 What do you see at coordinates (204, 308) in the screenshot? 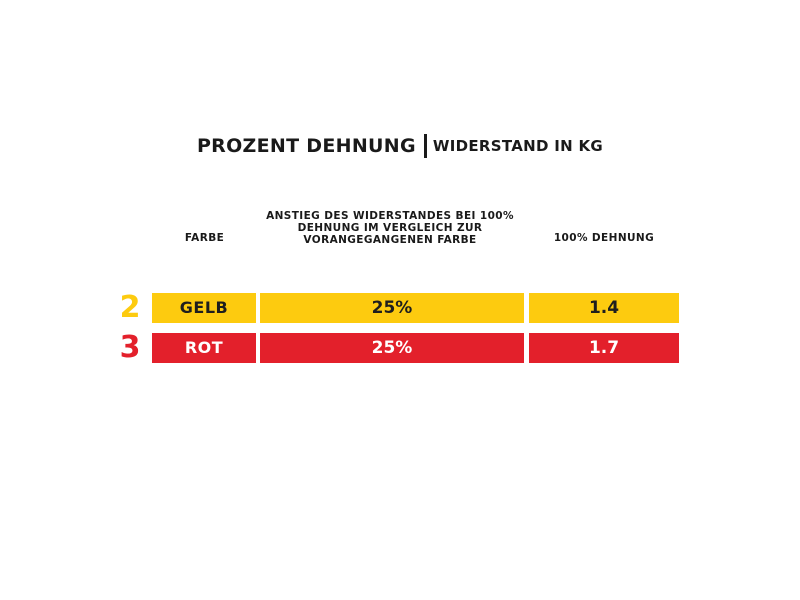
I see `cell-farbe: GELB` at bounding box center [204, 308].